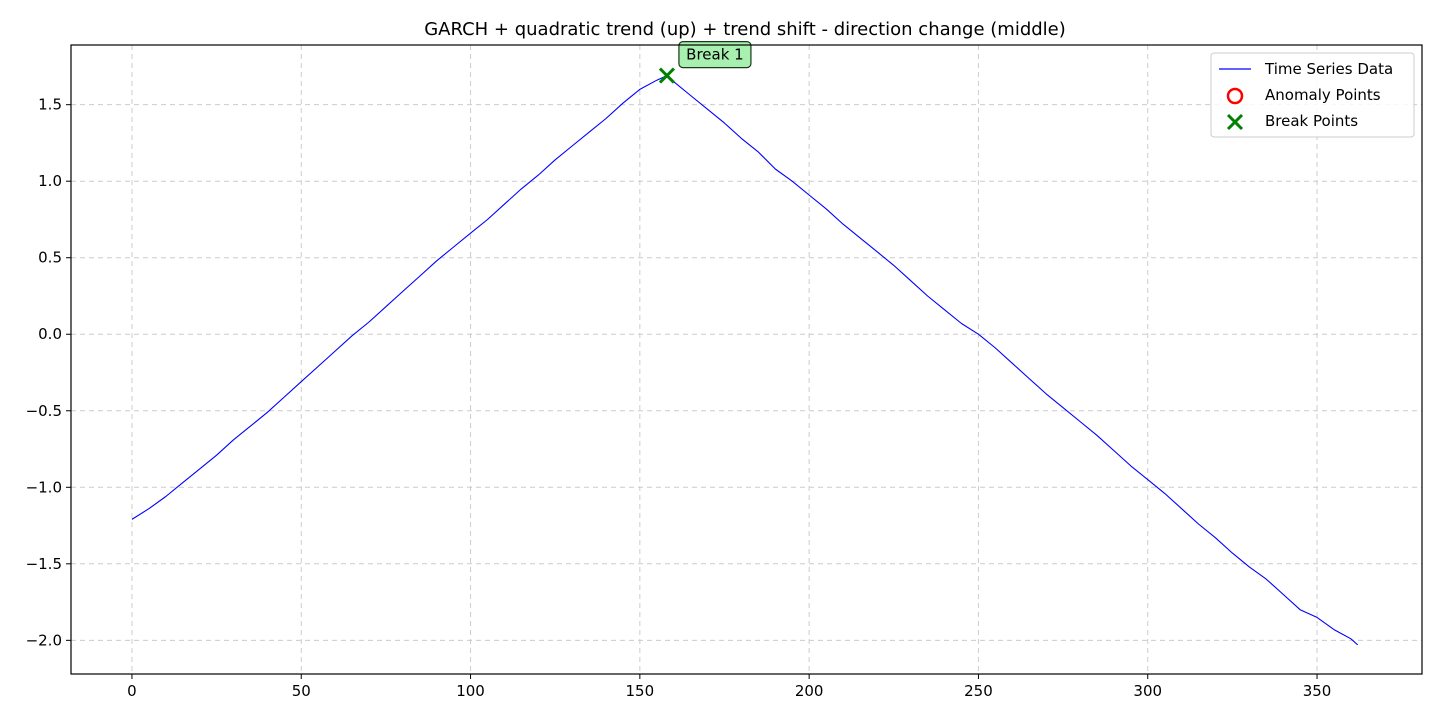 Image resolution: width=1440 pixels, height=720 pixels. What do you see at coordinates (44, 640) in the screenshot?
I see `y-tick-label: −2.0` at bounding box center [44, 640].